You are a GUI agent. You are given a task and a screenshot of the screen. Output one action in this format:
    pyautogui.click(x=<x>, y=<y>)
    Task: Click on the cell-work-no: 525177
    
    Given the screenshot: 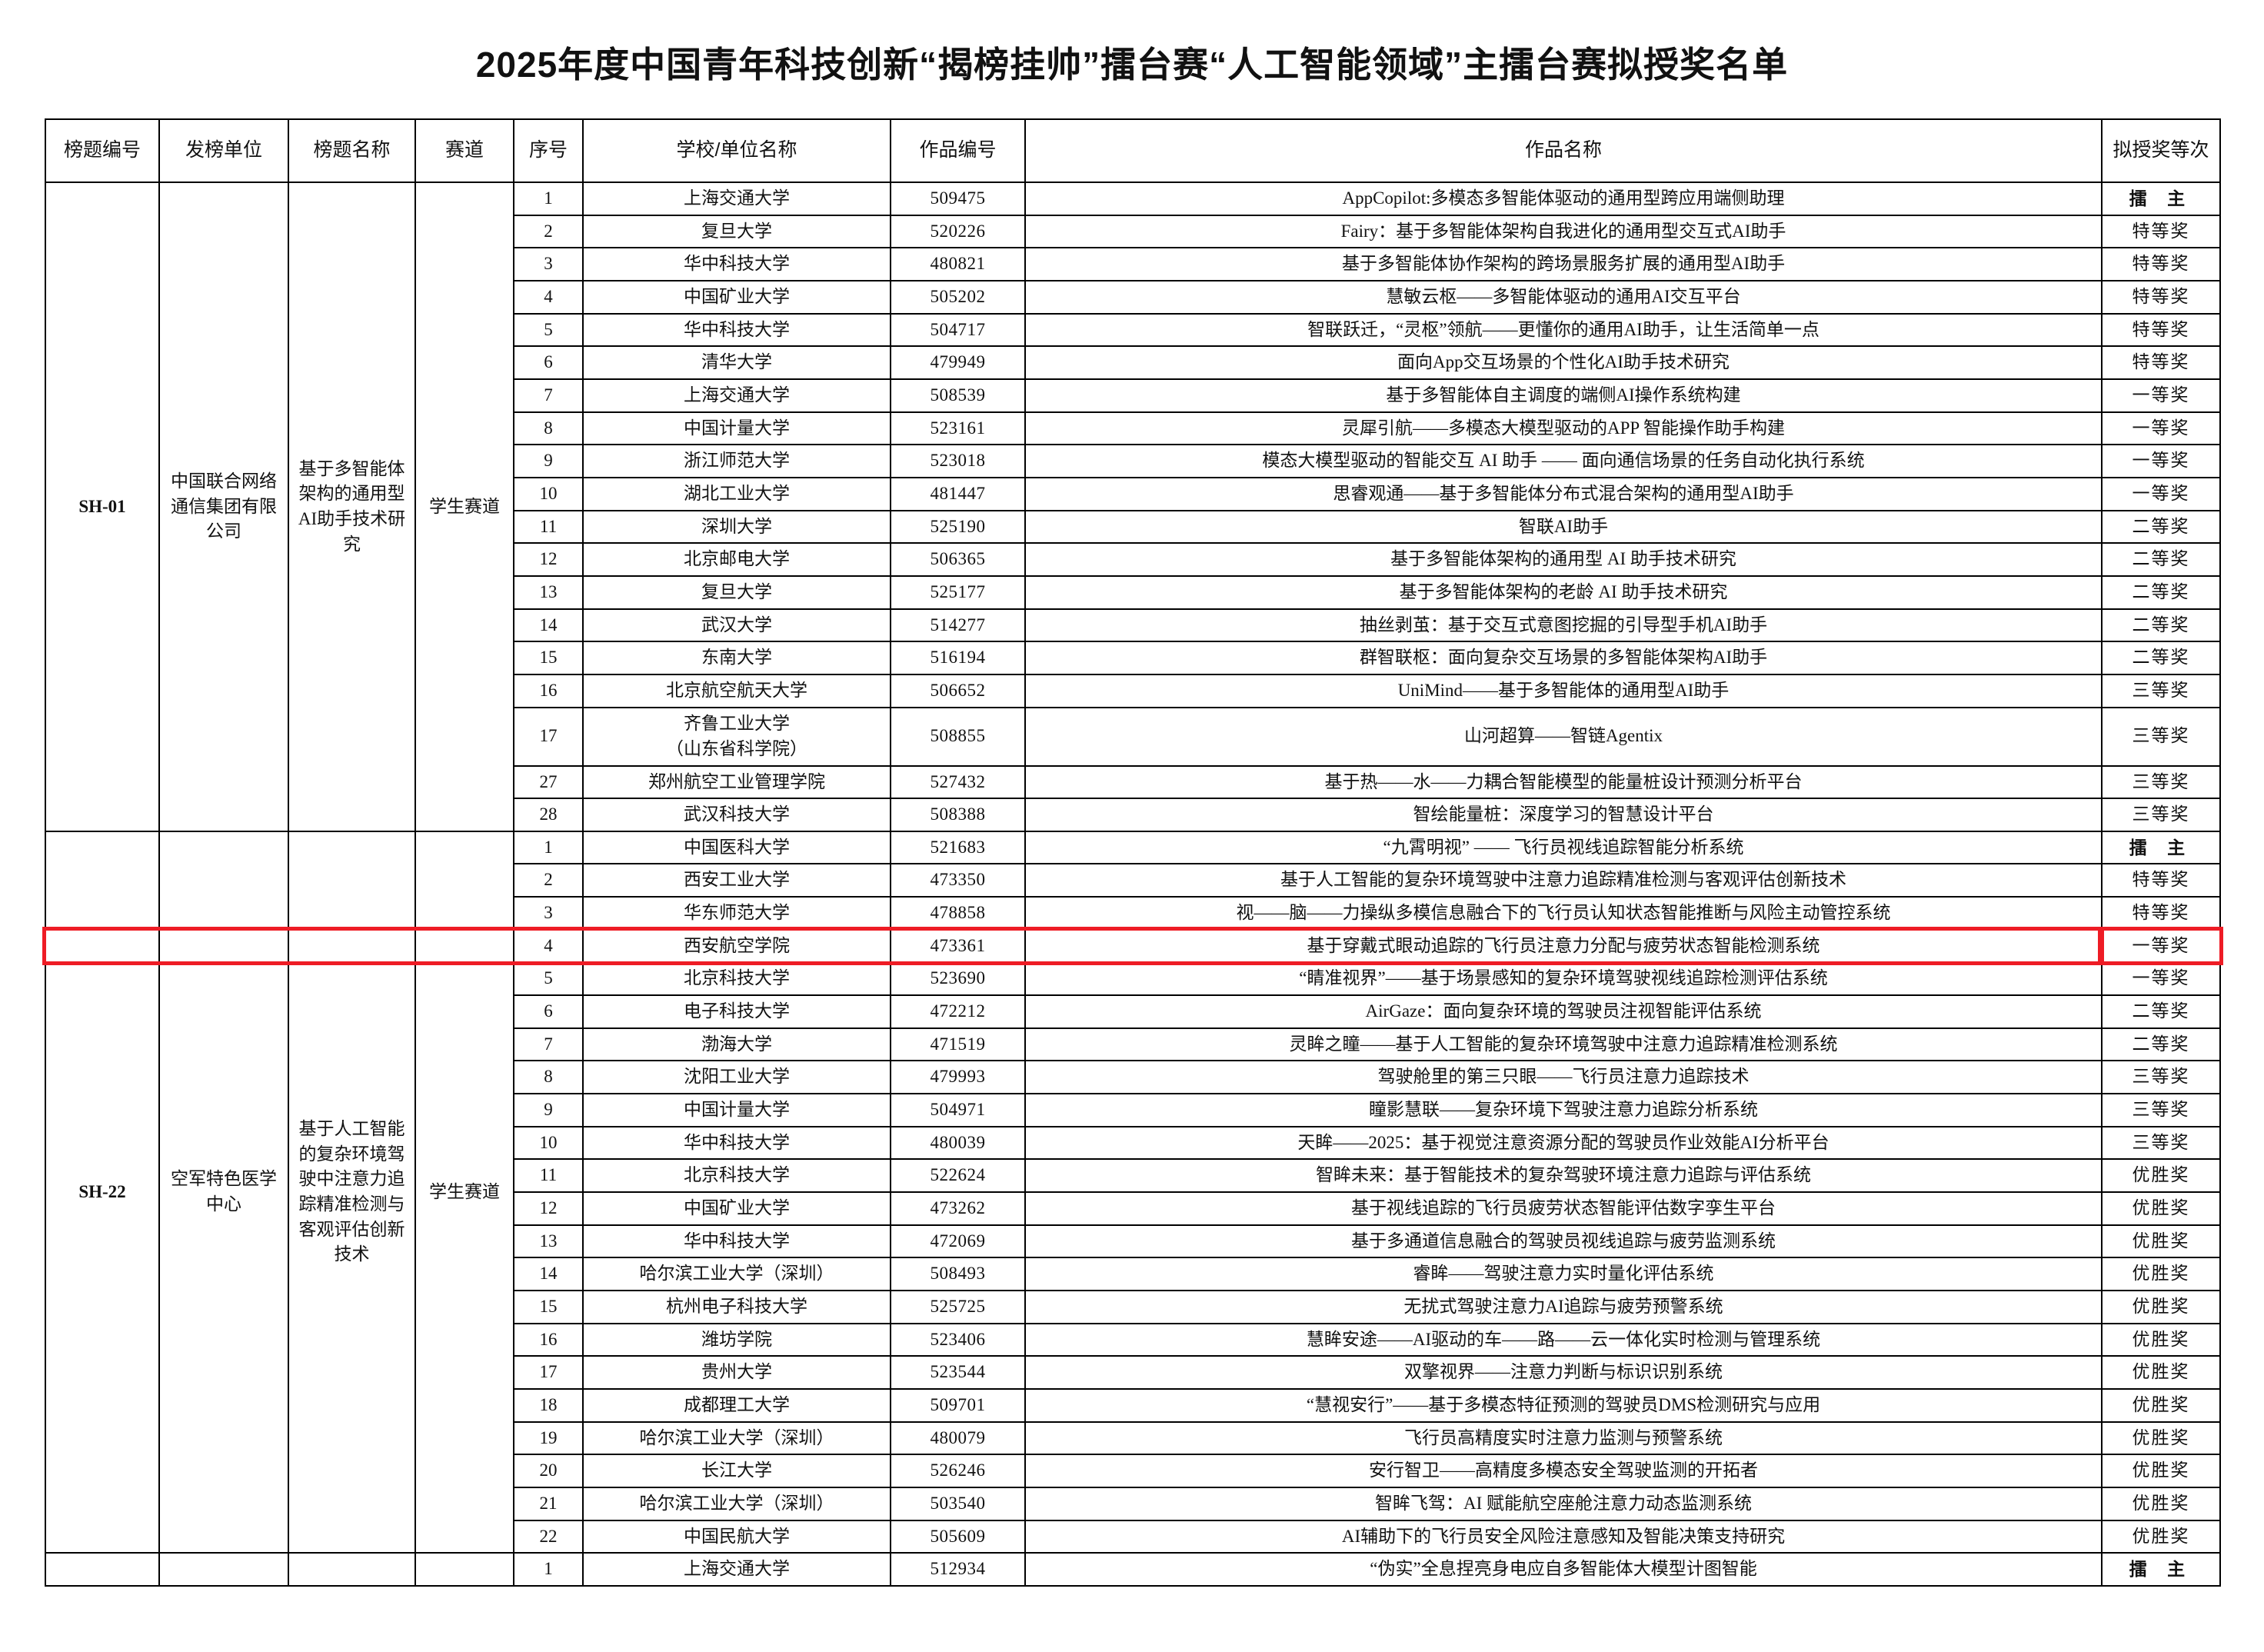 What is the action you would take?
    pyautogui.click(x=958, y=592)
    